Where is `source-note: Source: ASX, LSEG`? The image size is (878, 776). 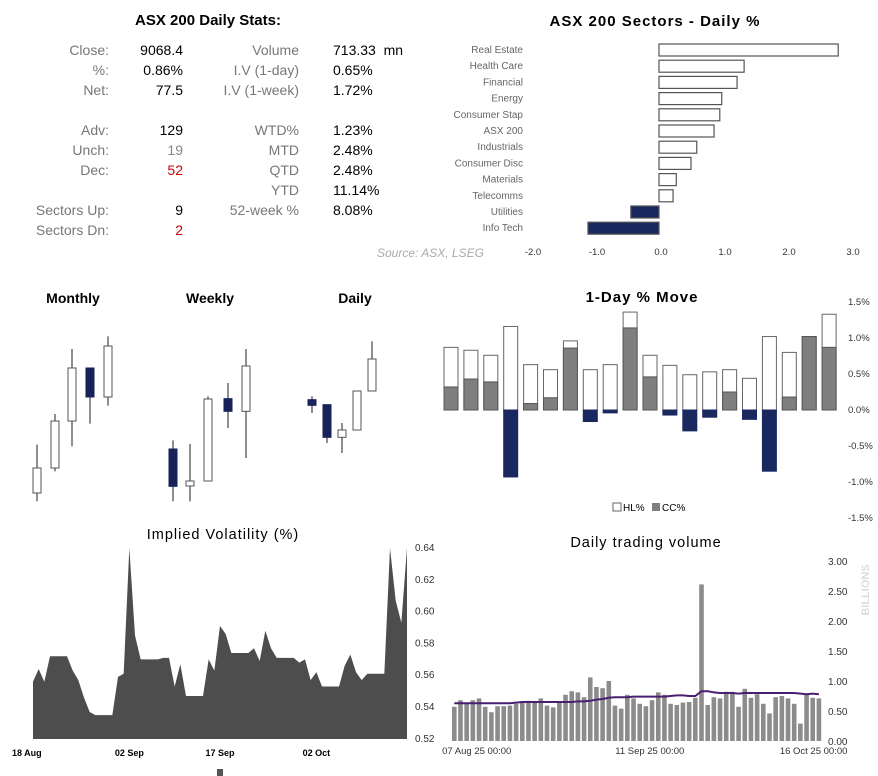
source-note: Source: ASX, LSEG is located at coordinates (430, 253).